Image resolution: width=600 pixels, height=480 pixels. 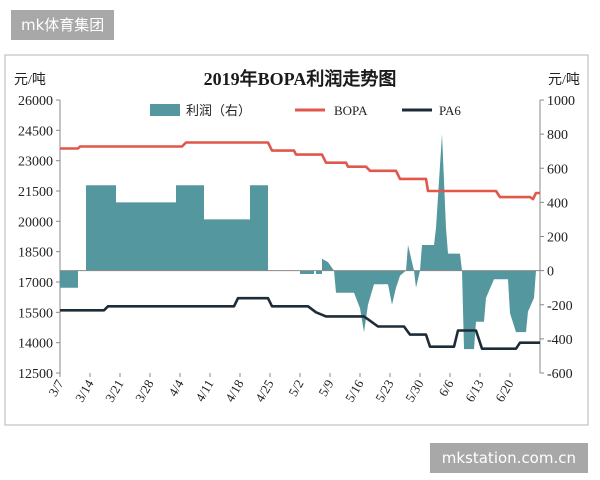 I want to click on left-tick-label: 21500, so click(x=35, y=192).